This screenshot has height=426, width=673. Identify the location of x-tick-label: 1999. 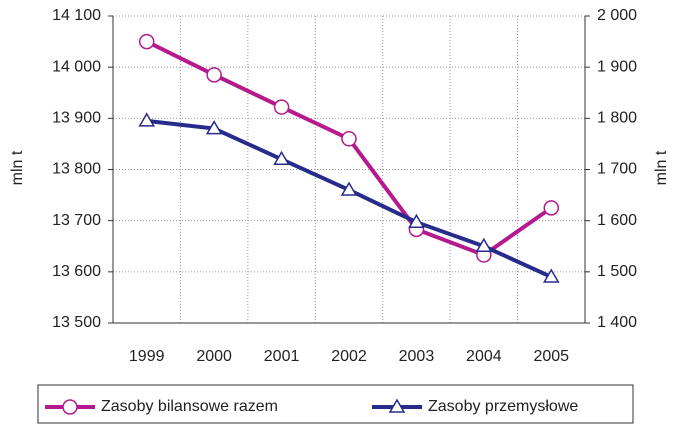
(147, 356).